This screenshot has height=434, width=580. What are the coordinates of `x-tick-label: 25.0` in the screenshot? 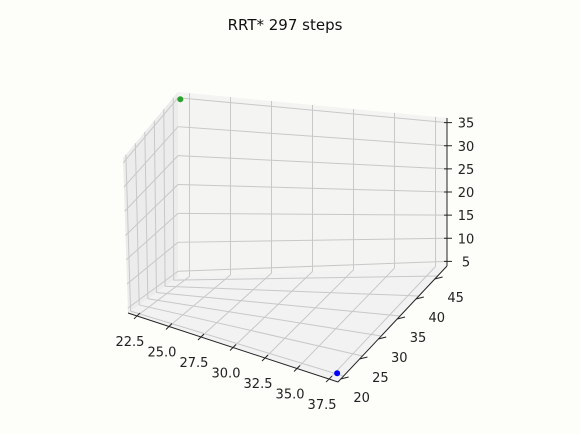 It's located at (161, 352).